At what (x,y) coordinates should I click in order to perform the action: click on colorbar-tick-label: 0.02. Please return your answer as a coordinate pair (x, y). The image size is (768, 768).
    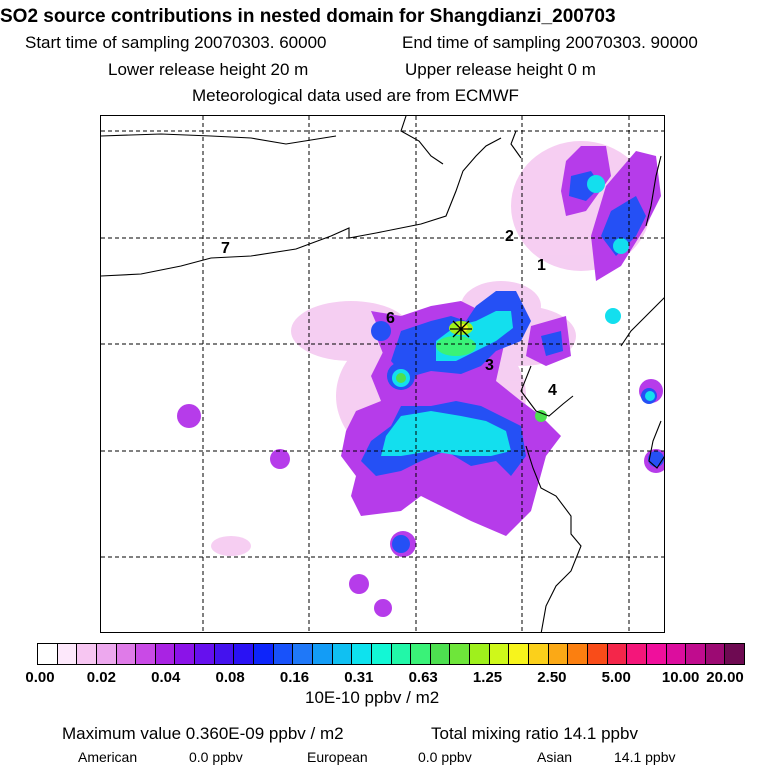
    Looking at the image, I should click on (101, 677).